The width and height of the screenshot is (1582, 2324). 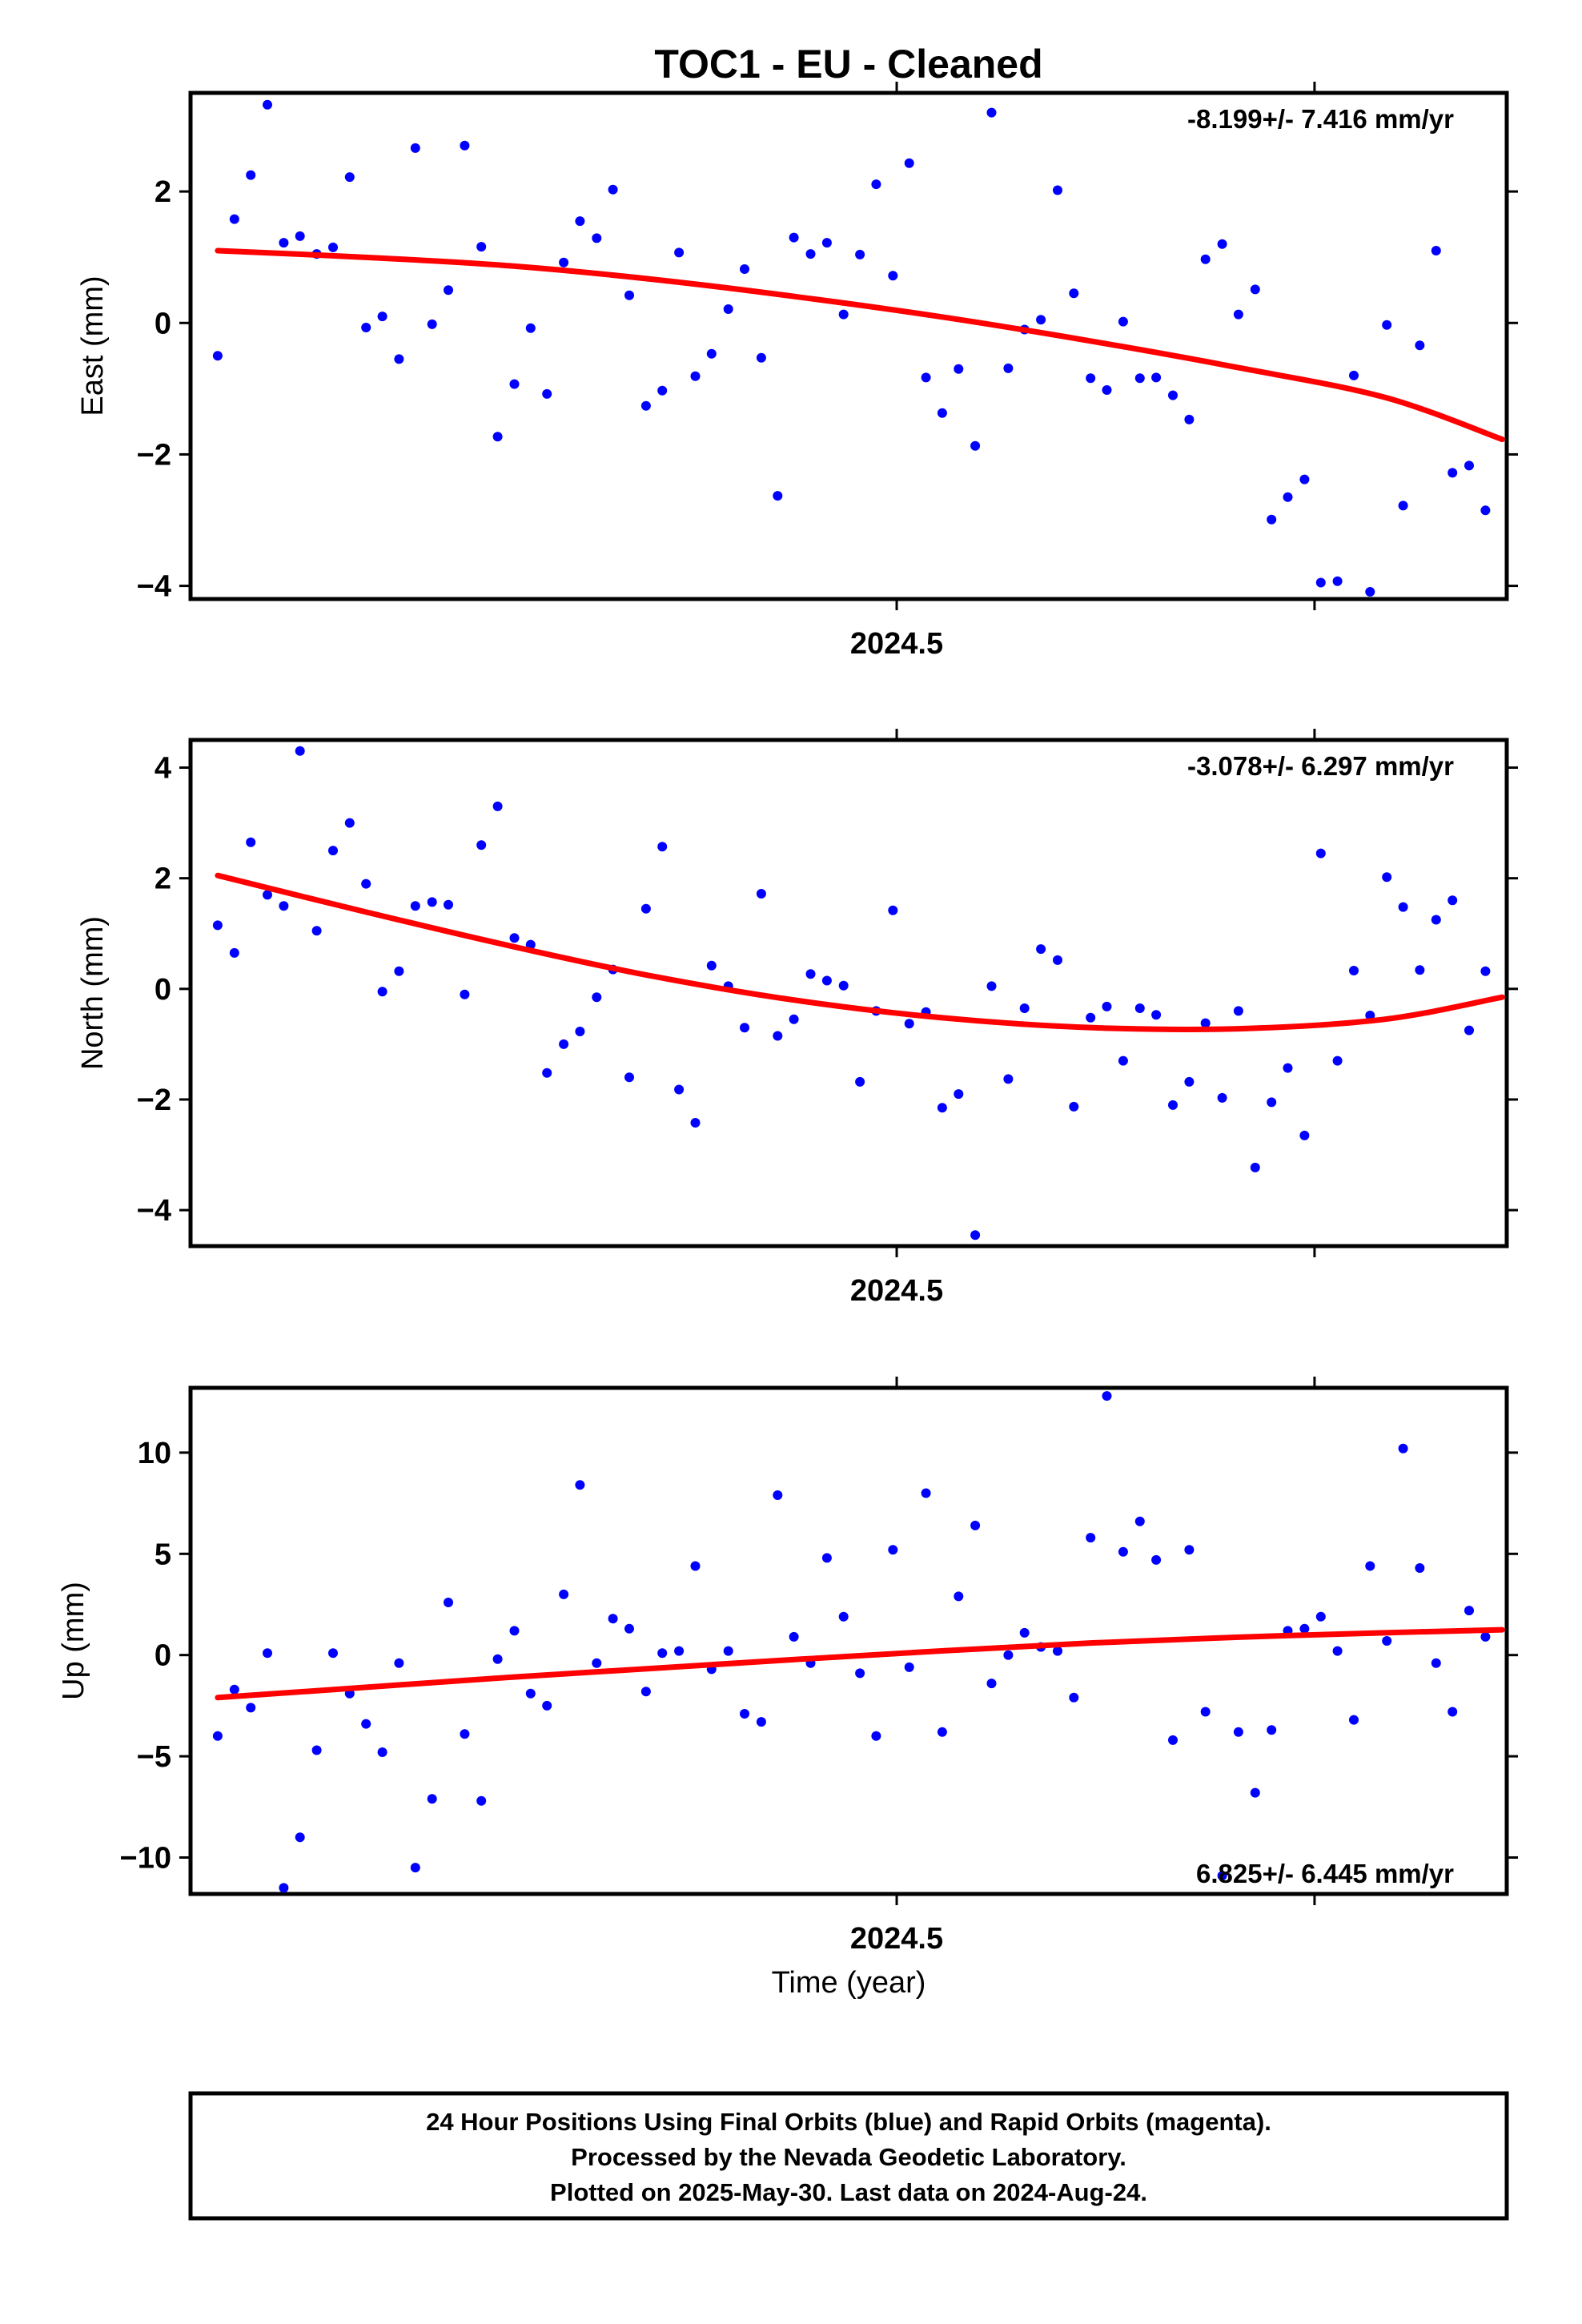 I want to click on chart-title: TOC1 - EU - Cleaned, so click(x=848, y=64).